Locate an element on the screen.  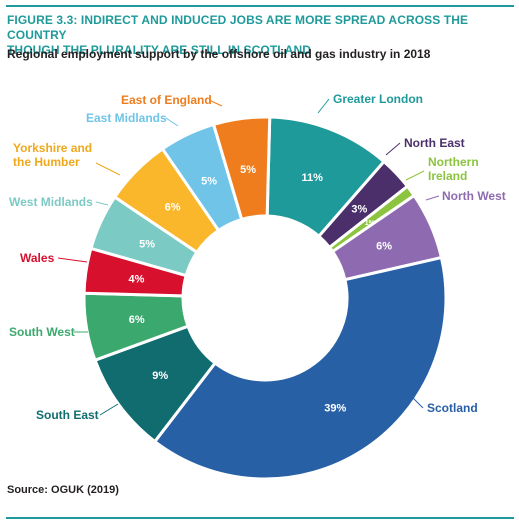
leader-line-south-east is located at coordinates (109, 409).